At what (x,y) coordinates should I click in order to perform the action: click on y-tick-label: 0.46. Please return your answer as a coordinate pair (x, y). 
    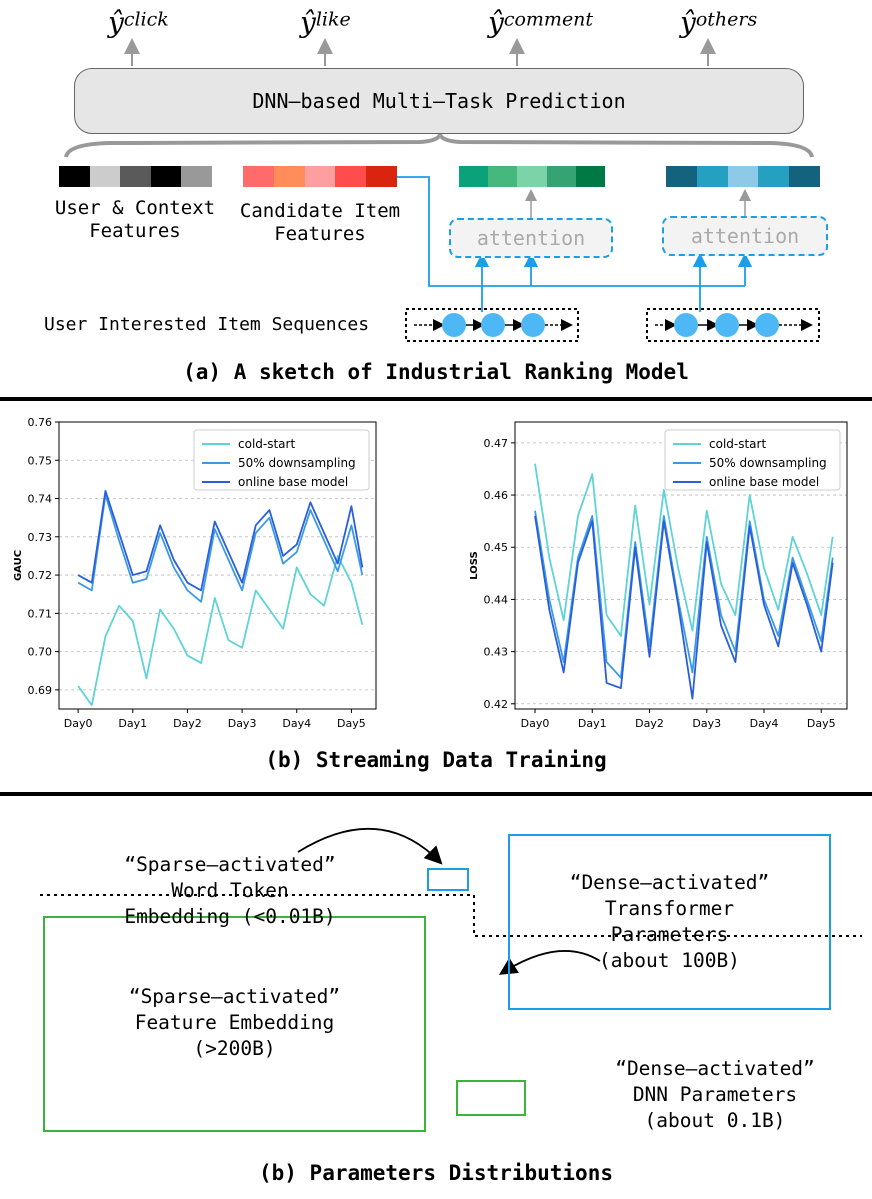
    Looking at the image, I should click on (496, 495).